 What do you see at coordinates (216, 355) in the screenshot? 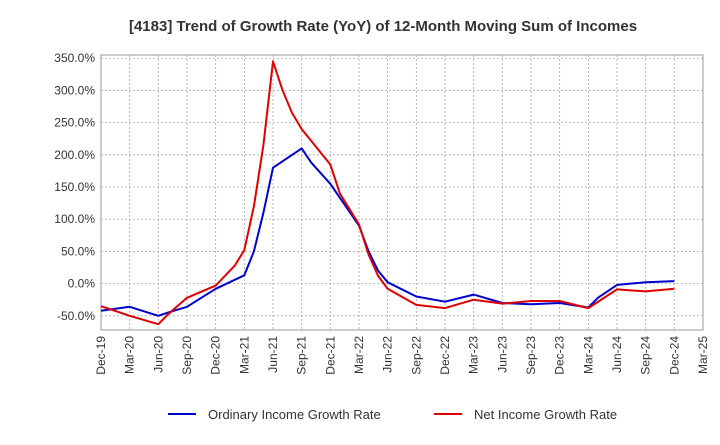
I see `x-tick-label: Dec-20` at bounding box center [216, 355].